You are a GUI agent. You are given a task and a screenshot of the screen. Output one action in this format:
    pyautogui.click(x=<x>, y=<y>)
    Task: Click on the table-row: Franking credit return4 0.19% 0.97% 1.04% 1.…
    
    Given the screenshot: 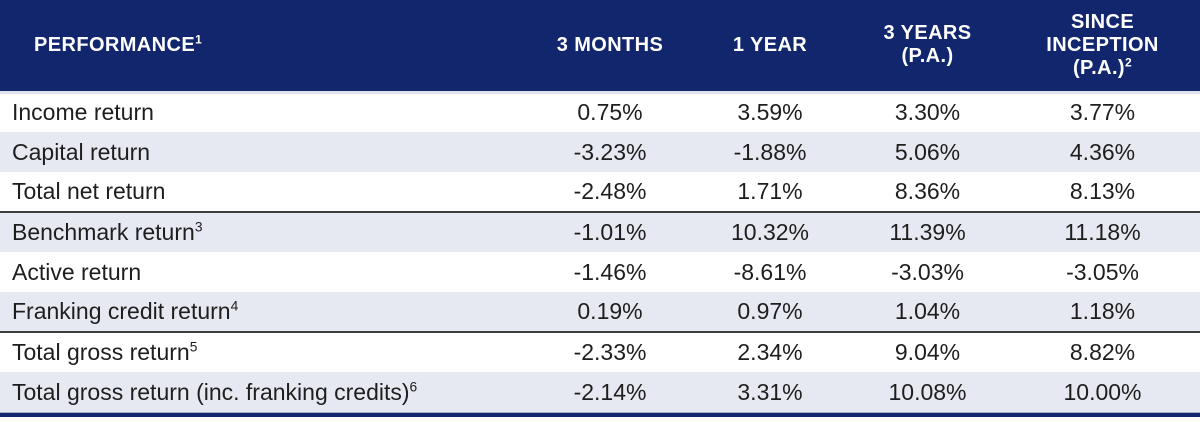 What is the action you would take?
    pyautogui.click(x=600, y=312)
    